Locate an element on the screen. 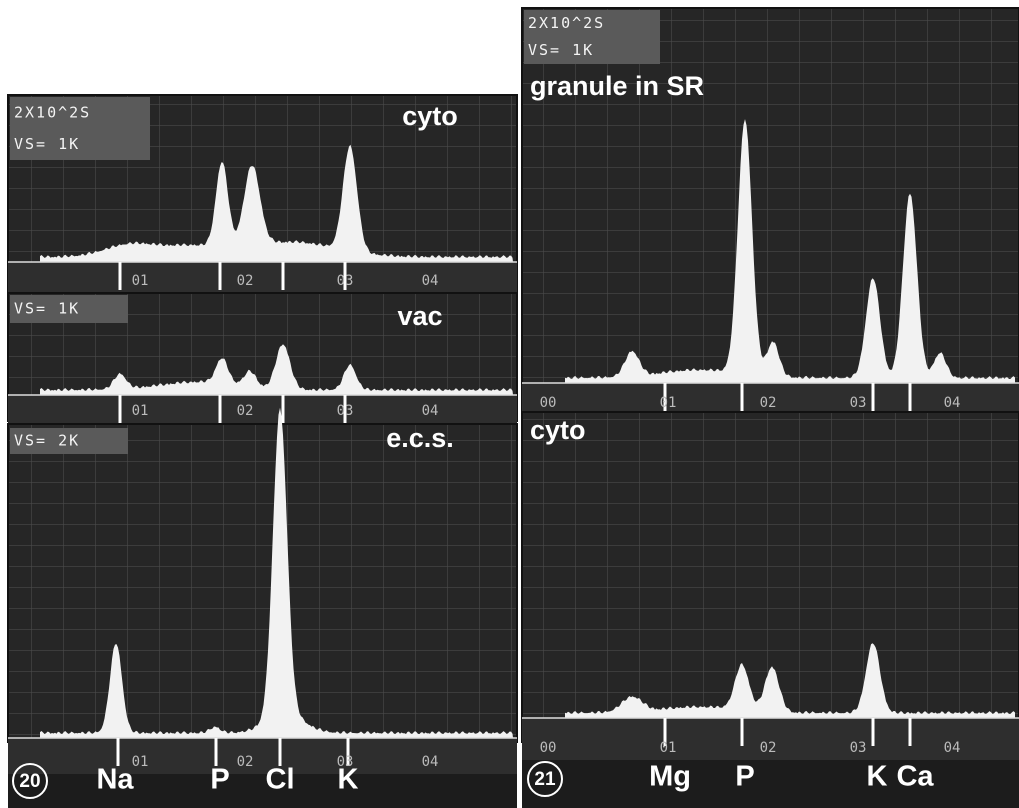 Image resolution: width=1019 pixels, height=808 pixels. element-label: Mg is located at coordinates (670, 777).